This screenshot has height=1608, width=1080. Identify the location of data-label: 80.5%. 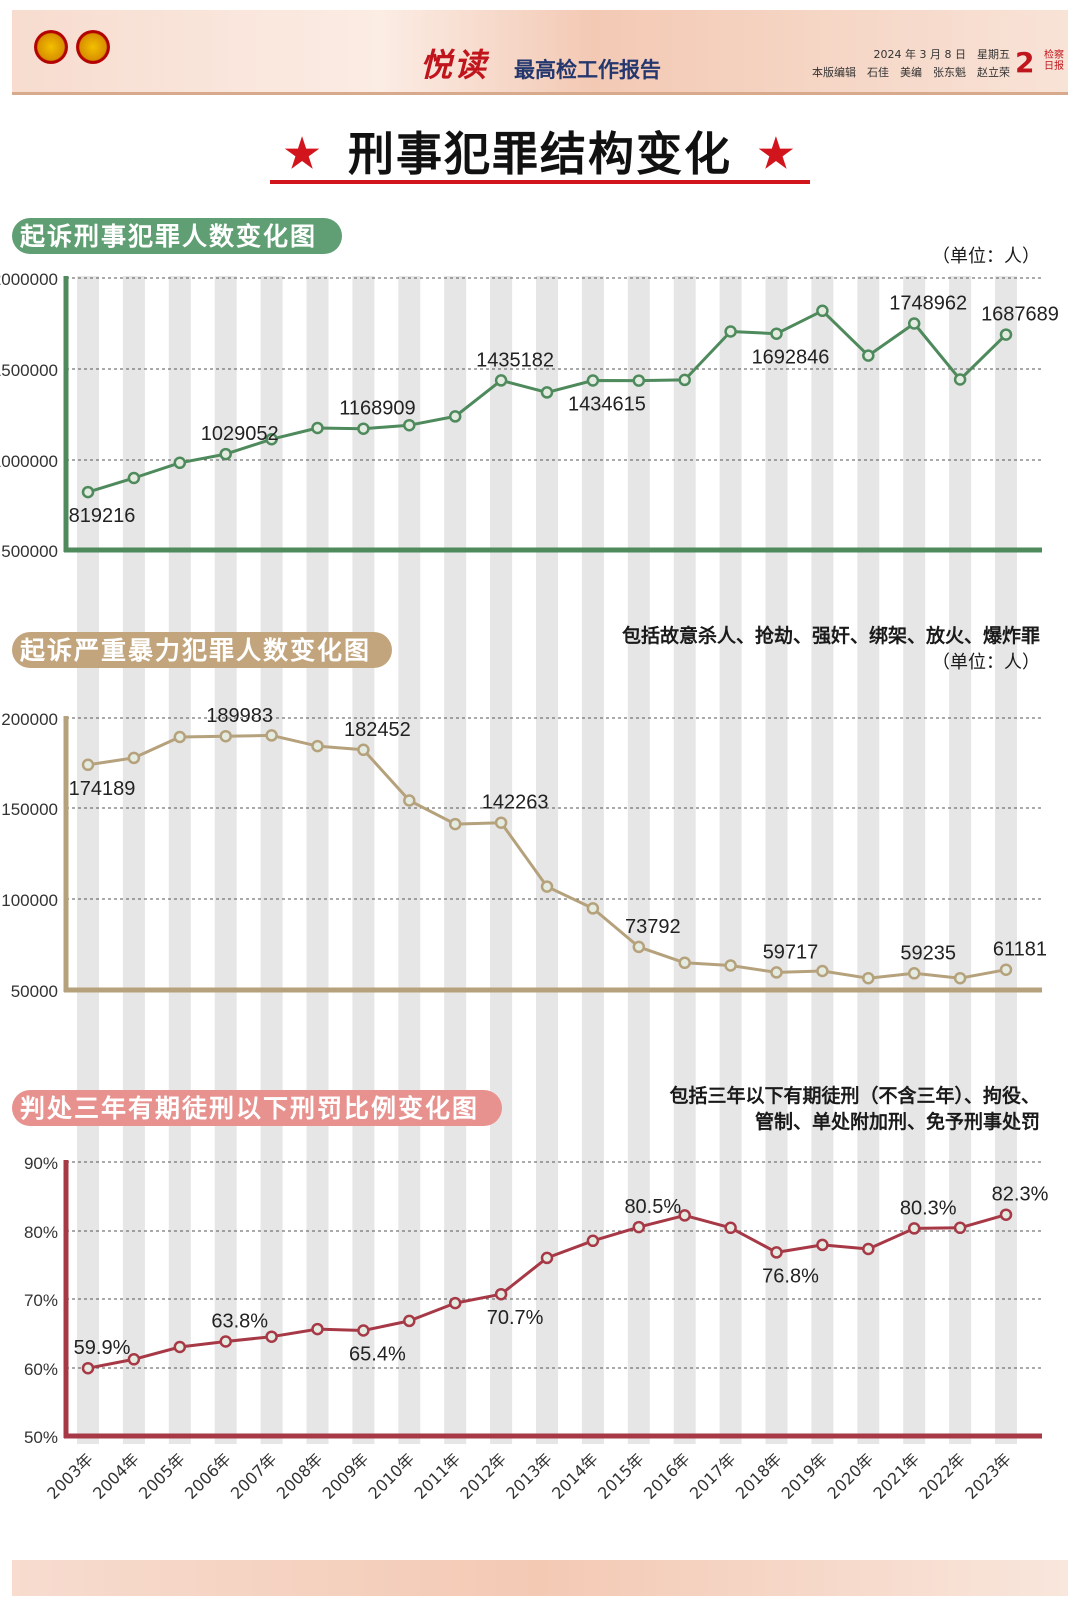
(652, 1207).